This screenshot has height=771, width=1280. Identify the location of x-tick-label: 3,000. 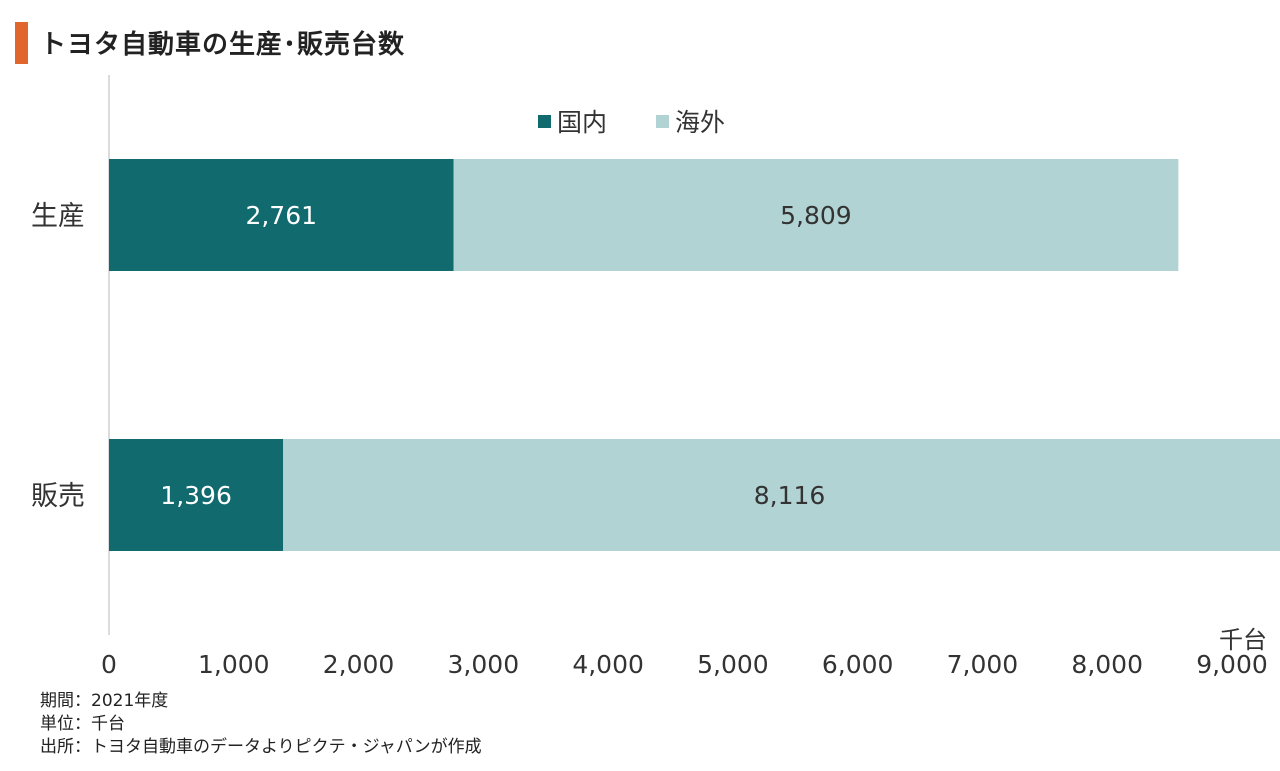
(484, 664).